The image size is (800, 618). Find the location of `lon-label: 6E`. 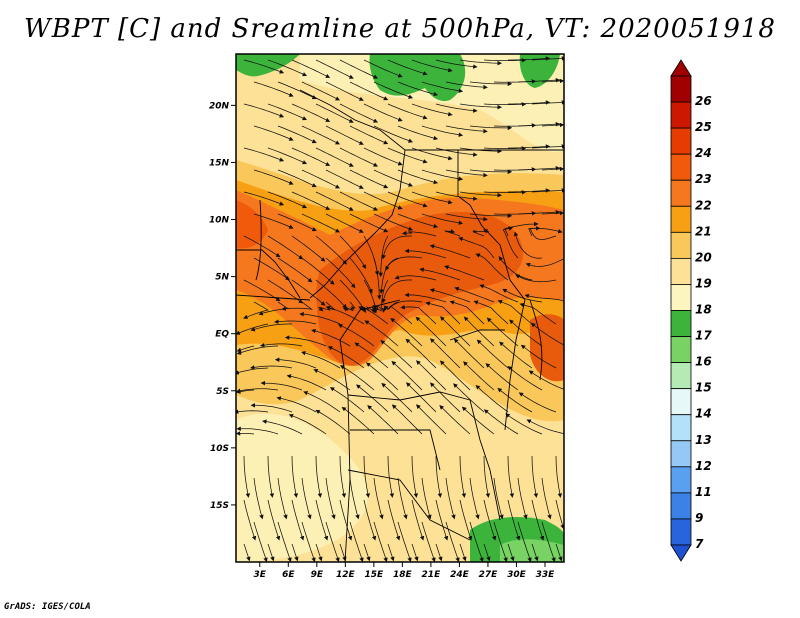

lon-label: 6E is located at coordinates (288, 575).